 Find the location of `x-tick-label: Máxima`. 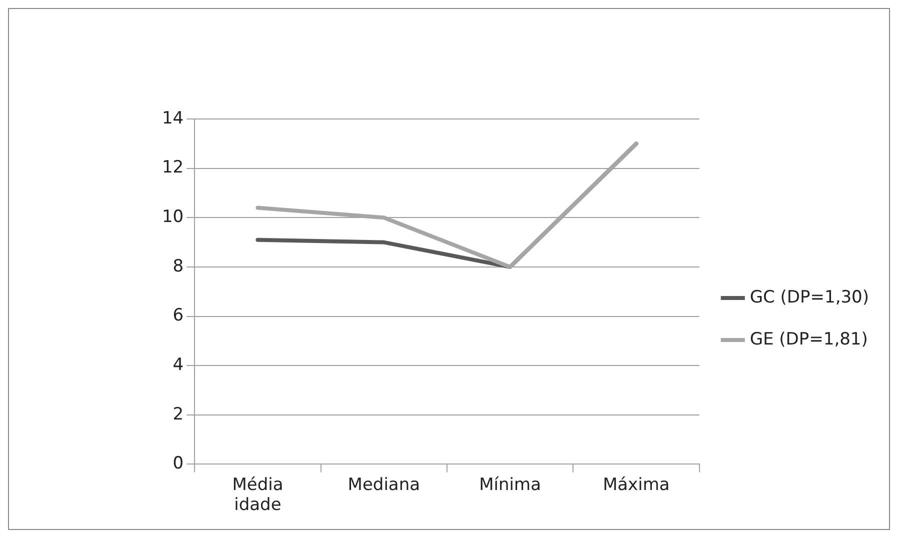

x-tick-label: Máxima is located at coordinates (636, 484).